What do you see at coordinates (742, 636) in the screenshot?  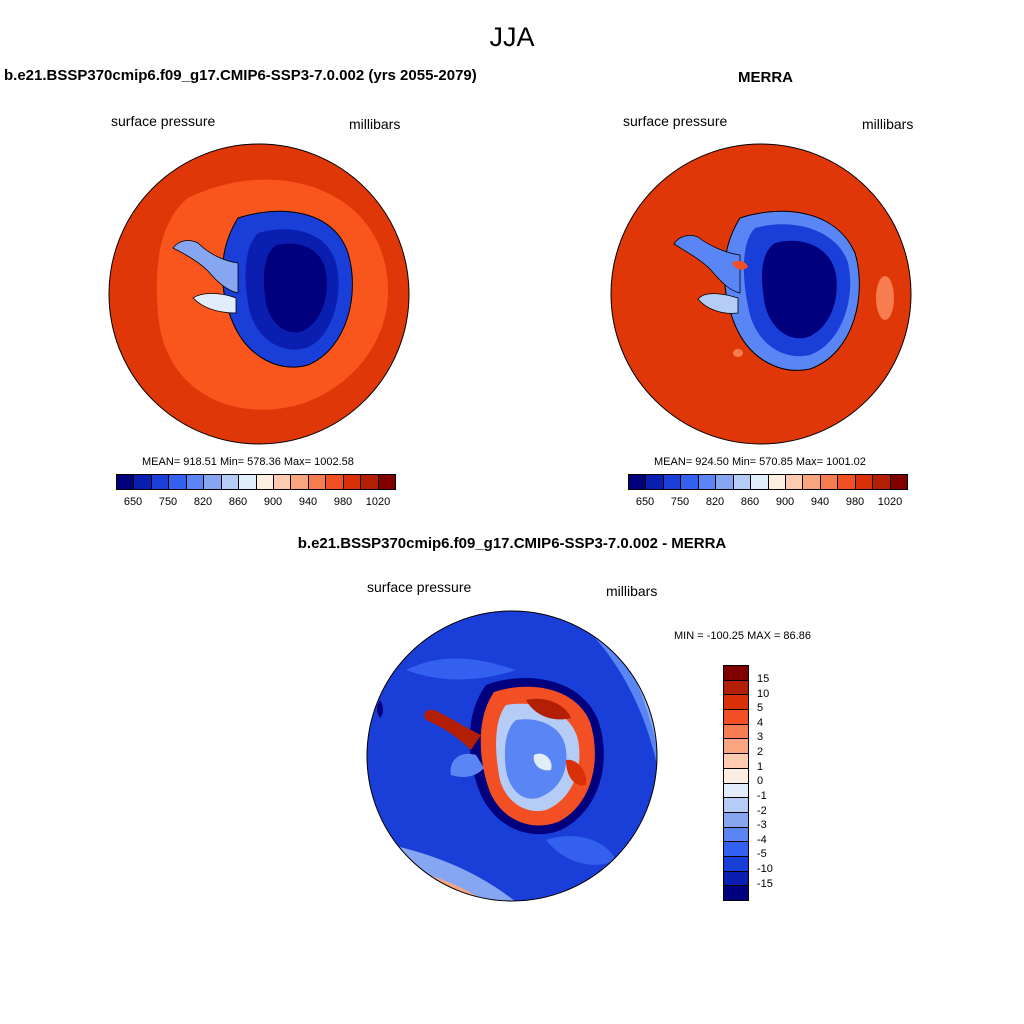 I see `stats-difference: MIN = -100.25 MAX = 86.86` at bounding box center [742, 636].